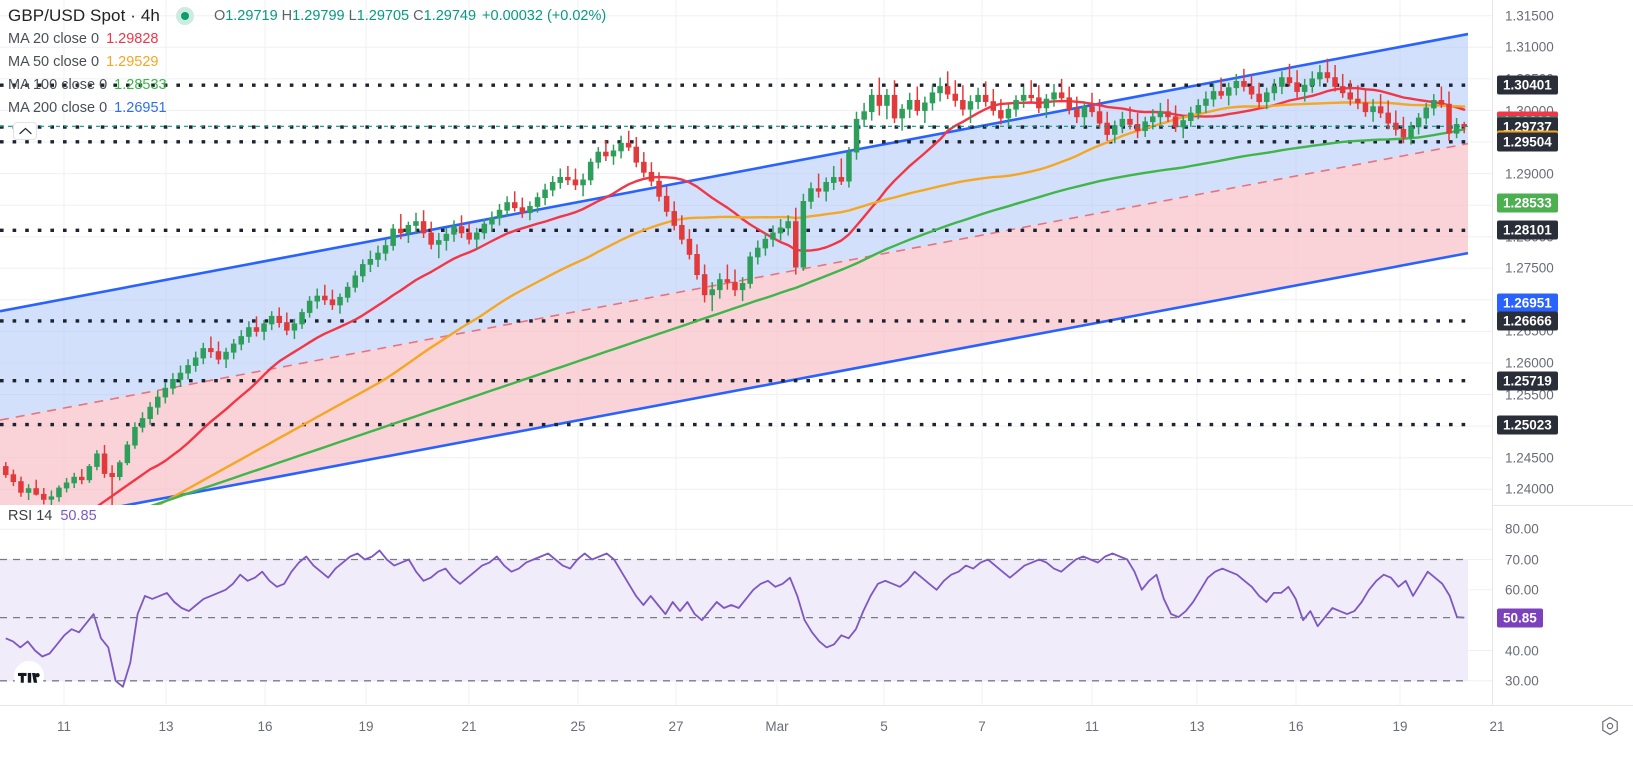  I want to click on price-tag-1.28533: 1.28533, so click(1527, 203).